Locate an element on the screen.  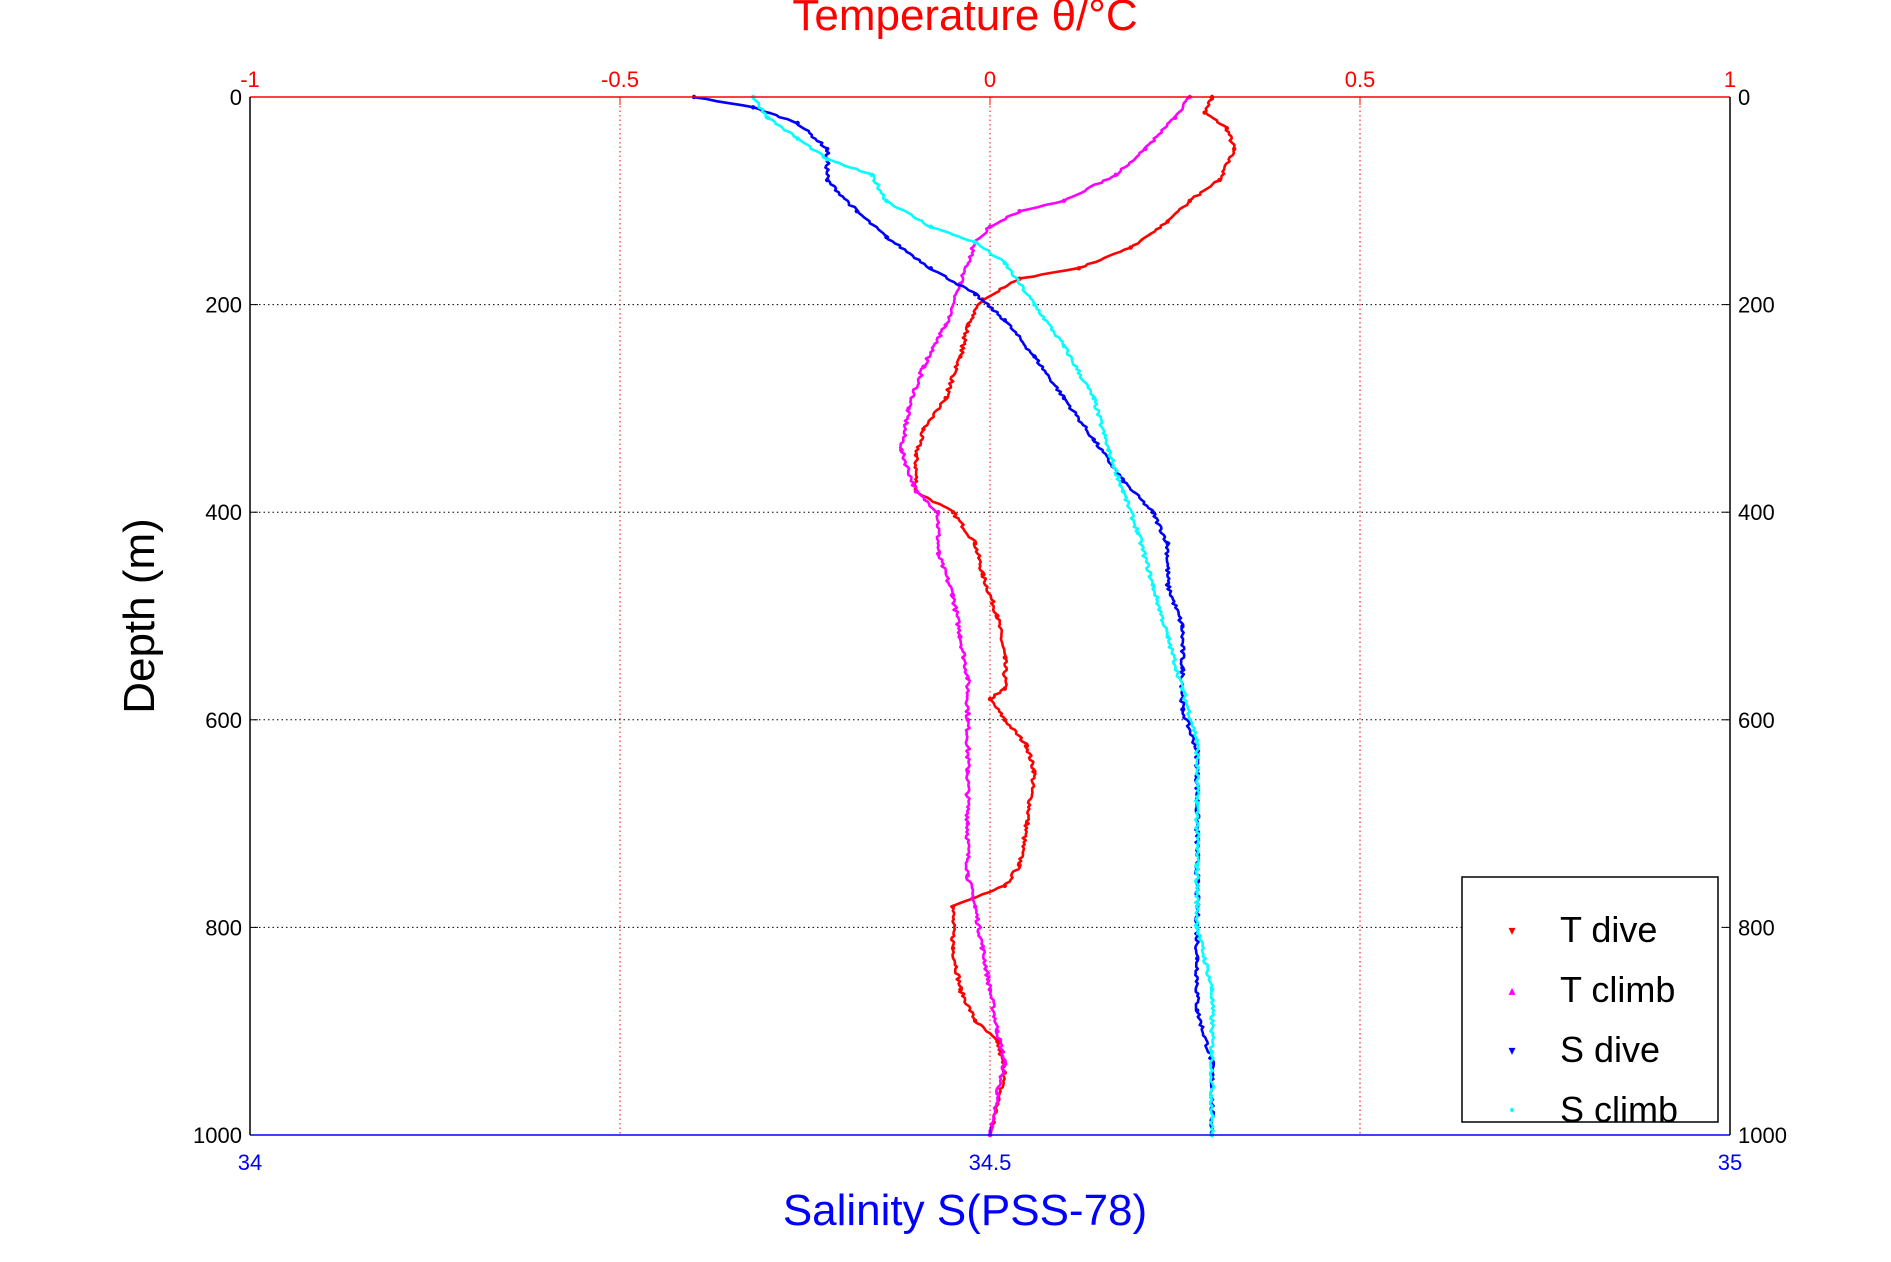
legend-label: T dive is located at coordinates (1608, 929).